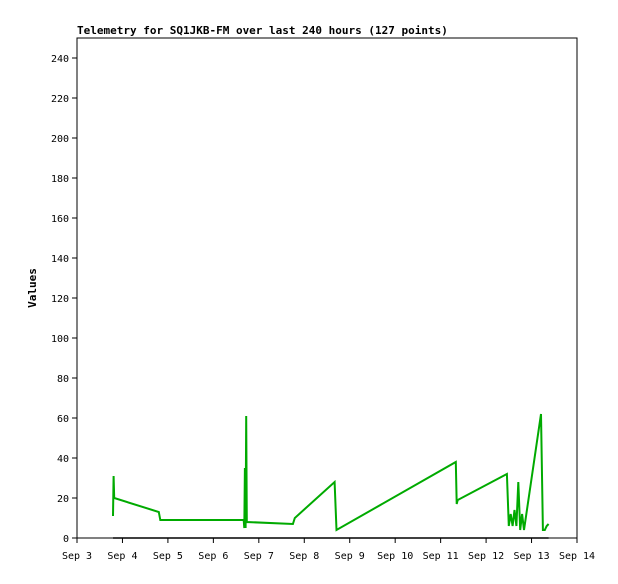  Describe the element at coordinates (63, 379) in the screenshot. I see `y-tick-label: 80` at that location.